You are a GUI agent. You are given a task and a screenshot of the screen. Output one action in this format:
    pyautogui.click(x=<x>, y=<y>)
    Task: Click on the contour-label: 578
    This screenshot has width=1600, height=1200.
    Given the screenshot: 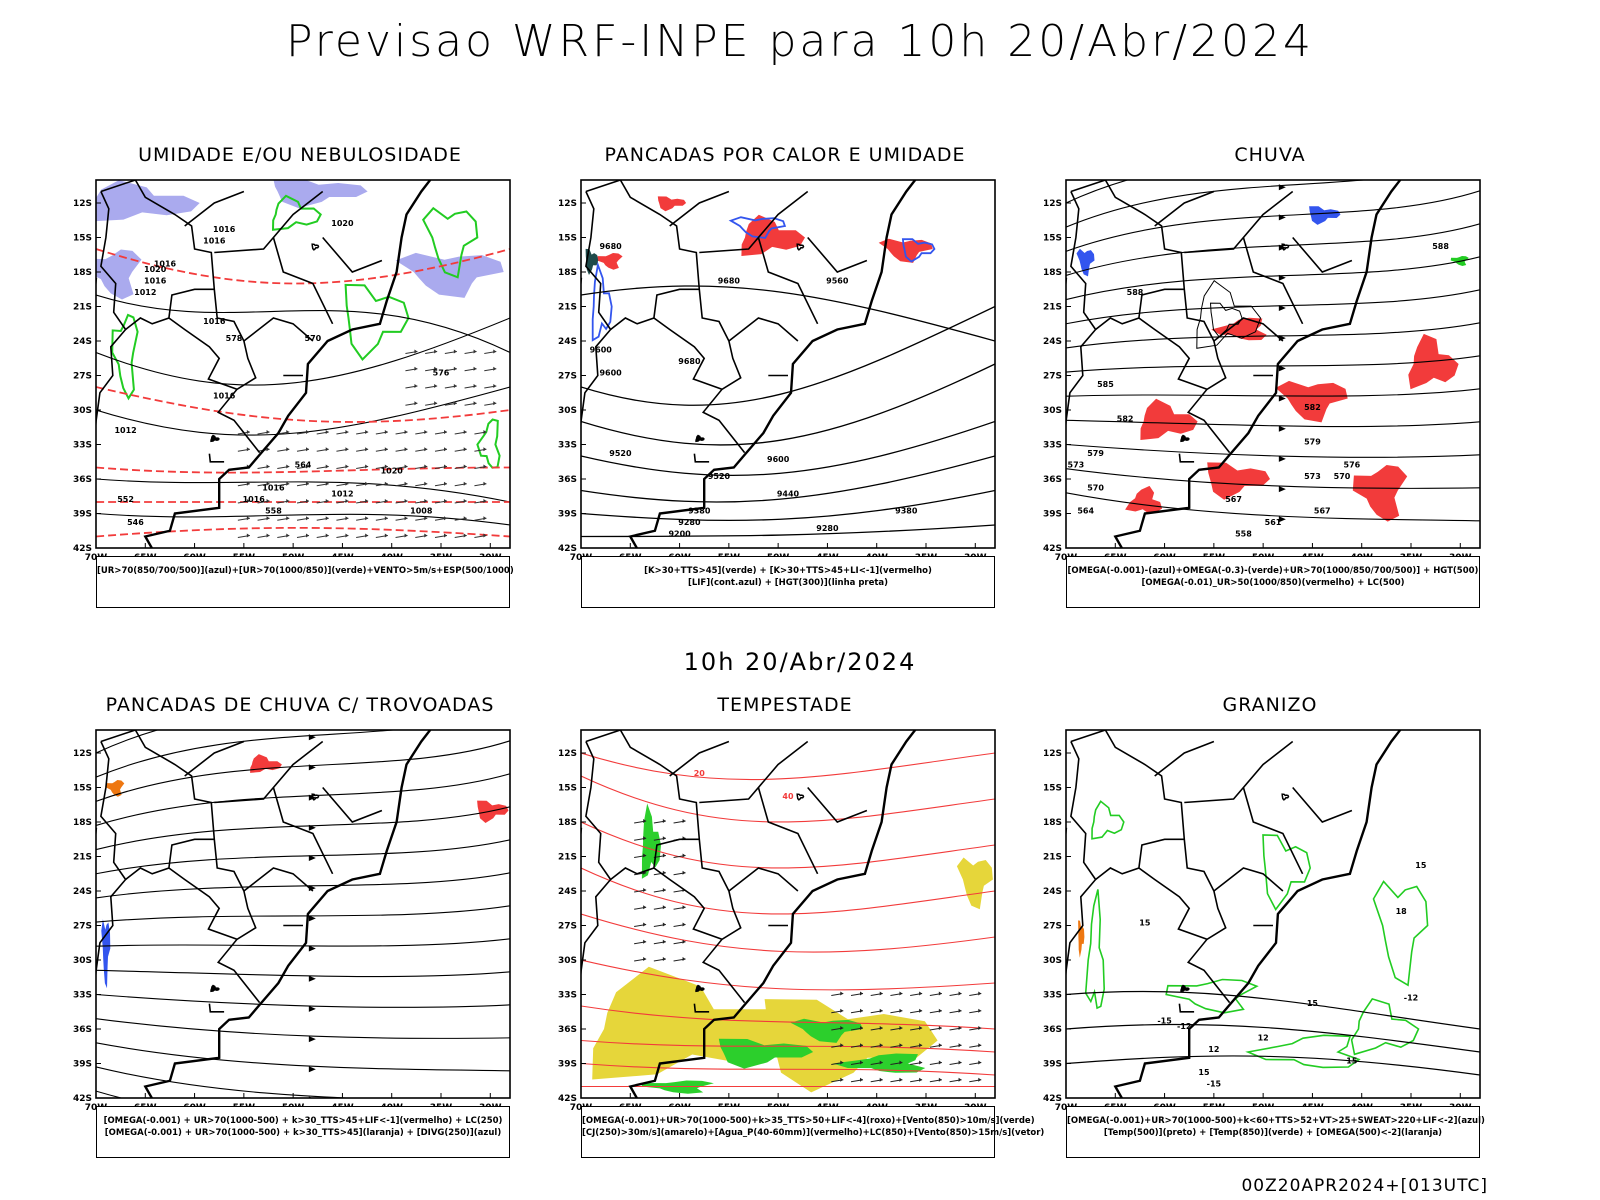 What is the action you would take?
    pyautogui.click(x=234, y=338)
    